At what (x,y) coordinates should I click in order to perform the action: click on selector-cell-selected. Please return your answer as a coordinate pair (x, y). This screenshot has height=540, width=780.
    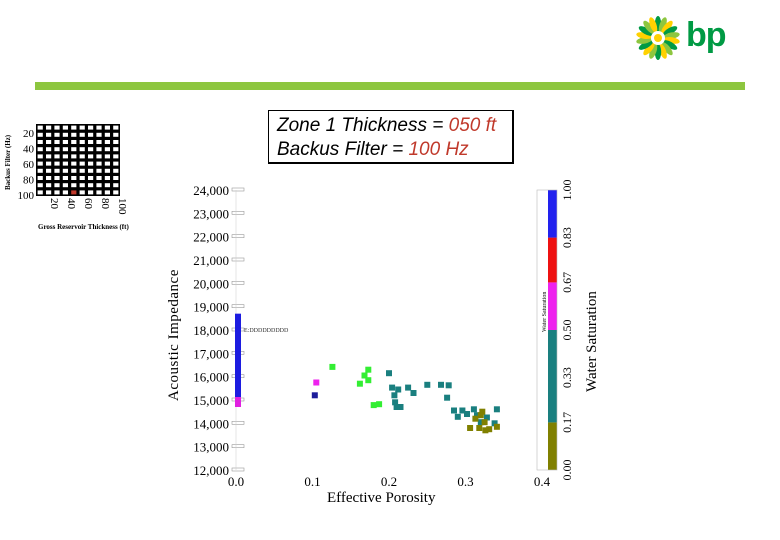
    Looking at the image, I should click on (74, 192).